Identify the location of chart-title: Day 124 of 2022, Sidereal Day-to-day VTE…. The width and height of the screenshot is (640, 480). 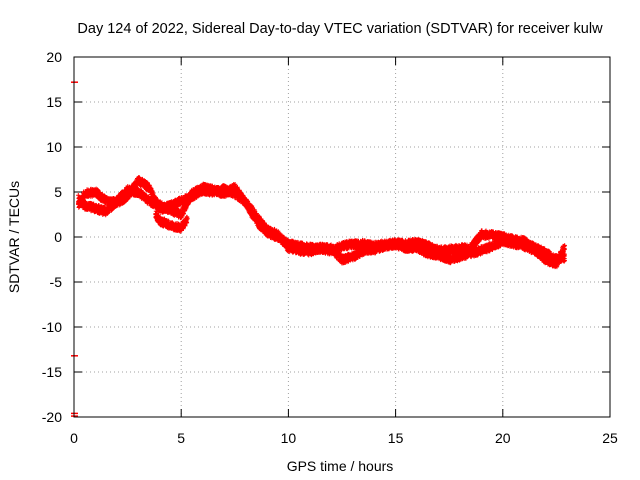
(340, 29).